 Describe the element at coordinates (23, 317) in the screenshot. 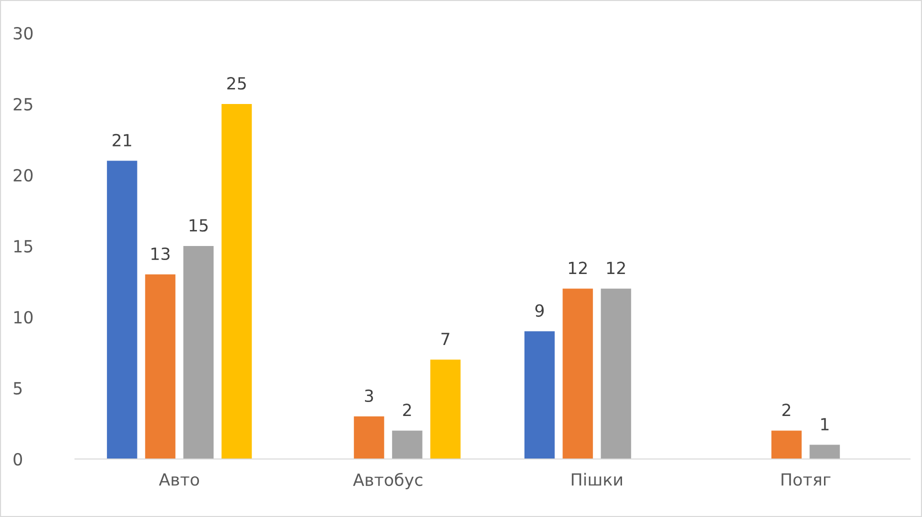

I see `y-tick-label: 10` at that location.